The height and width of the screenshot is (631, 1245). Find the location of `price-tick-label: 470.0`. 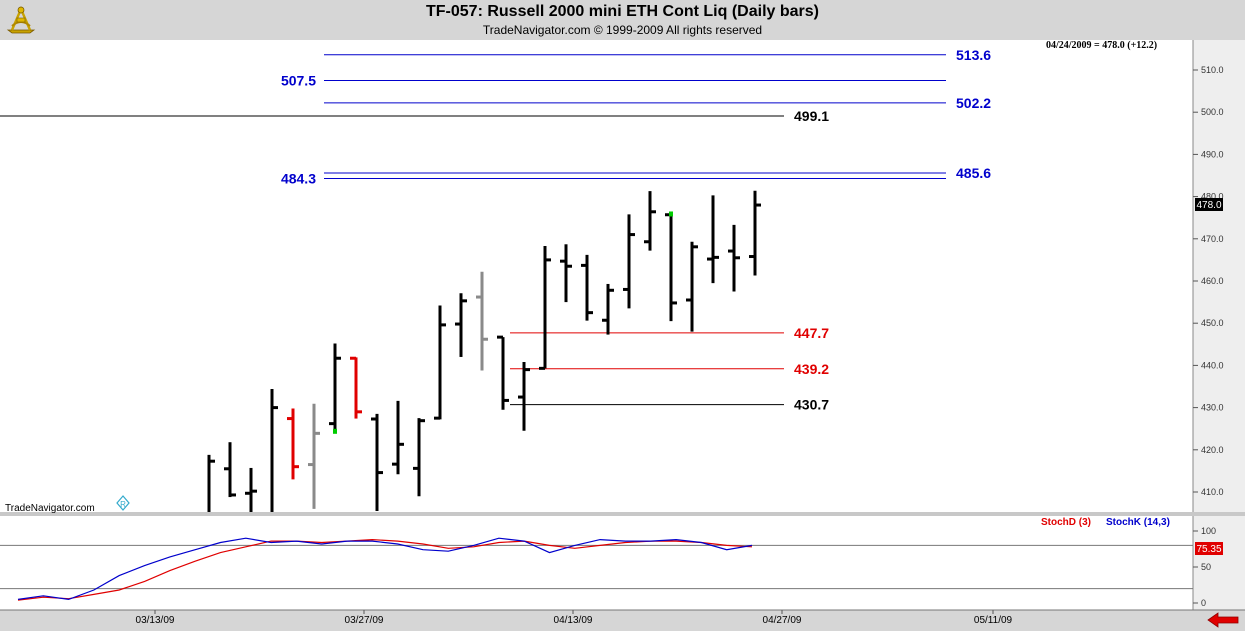

price-tick-label: 470.0 is located at coordinates (1212, 239).